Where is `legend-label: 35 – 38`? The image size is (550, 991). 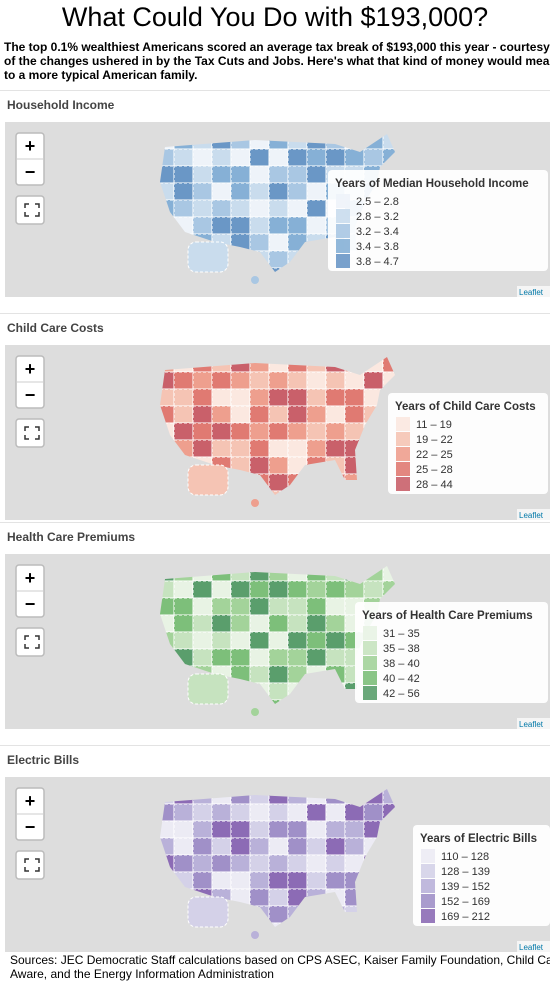
legend-label: 35 – 38 is located at coordinates (401, 649).